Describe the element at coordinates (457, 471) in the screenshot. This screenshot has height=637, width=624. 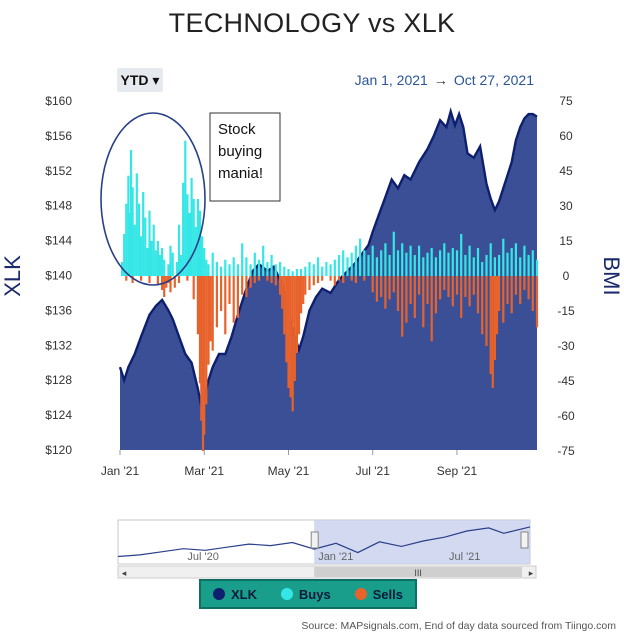
I see `x-tick-label: Sep '21` at that location.